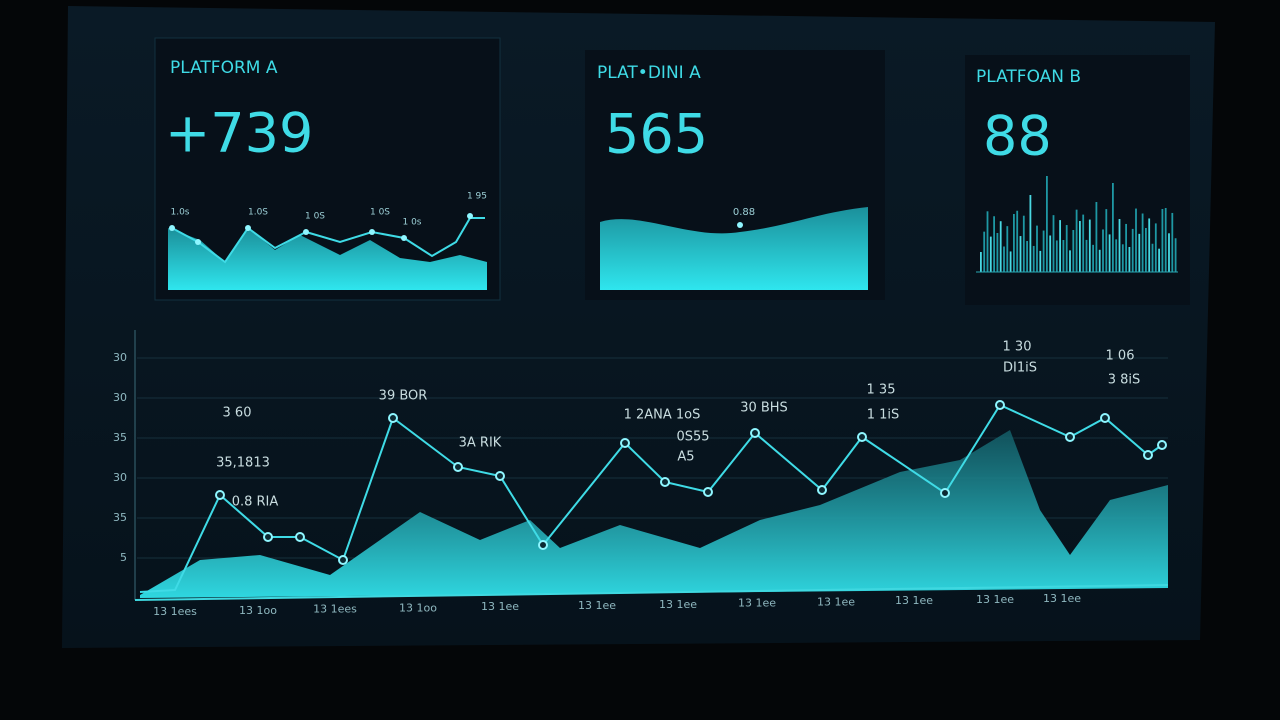  What do you see at coordinates (480, 443) in the screenshot?
I see `point-label: 3A RIK` at bounding box center [480, 443].